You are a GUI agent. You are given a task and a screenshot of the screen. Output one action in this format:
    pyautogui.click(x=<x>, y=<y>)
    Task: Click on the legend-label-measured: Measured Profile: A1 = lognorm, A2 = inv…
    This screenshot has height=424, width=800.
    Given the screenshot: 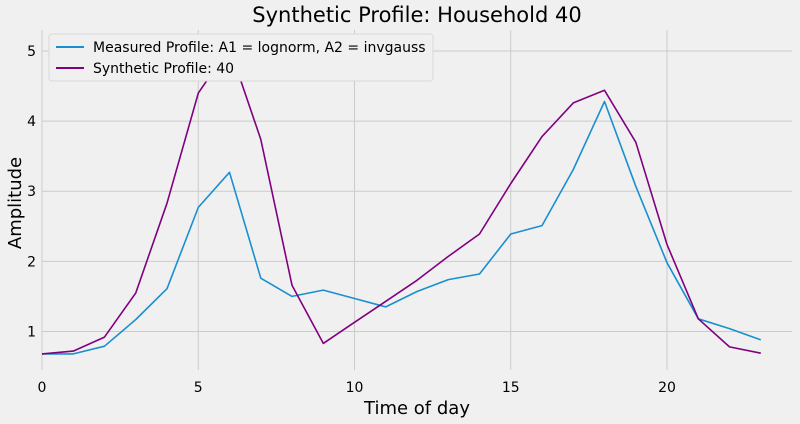 What is the action you would take?
    pyautogui.click(x=259, y=48)
    